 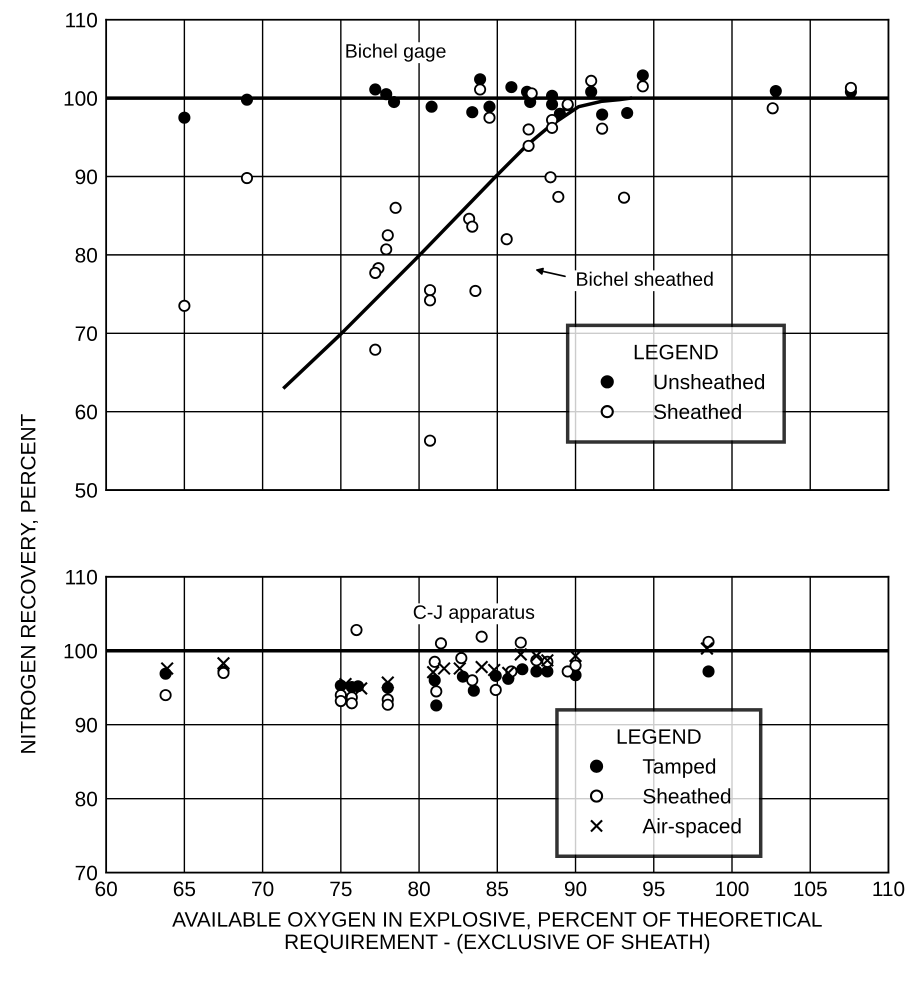 What do you see at coordinates (396, 53) in the screenshot?
I see `annotation: Bichel gage` at bounding box center [396, 53].